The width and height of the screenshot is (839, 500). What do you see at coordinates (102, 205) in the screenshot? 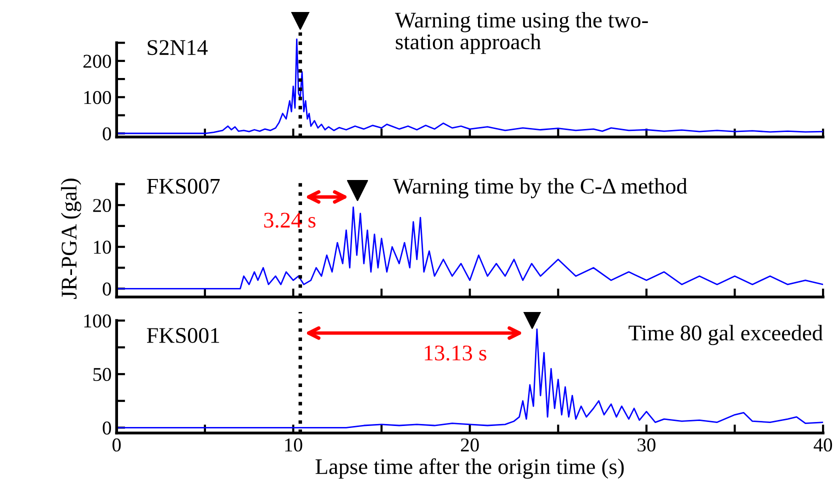
I see `y-tick-label: 20` at bounding box center [102, 205].